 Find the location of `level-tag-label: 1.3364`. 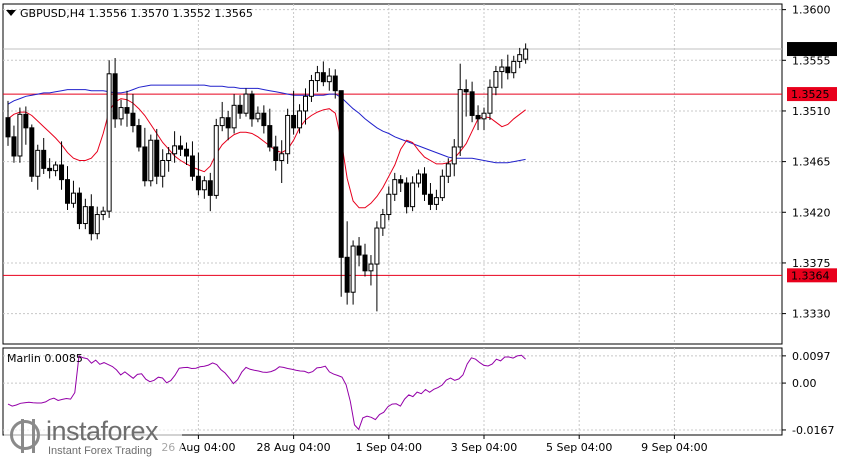

level-tag-label: 1.3364 is located at coordinates (810, 275).